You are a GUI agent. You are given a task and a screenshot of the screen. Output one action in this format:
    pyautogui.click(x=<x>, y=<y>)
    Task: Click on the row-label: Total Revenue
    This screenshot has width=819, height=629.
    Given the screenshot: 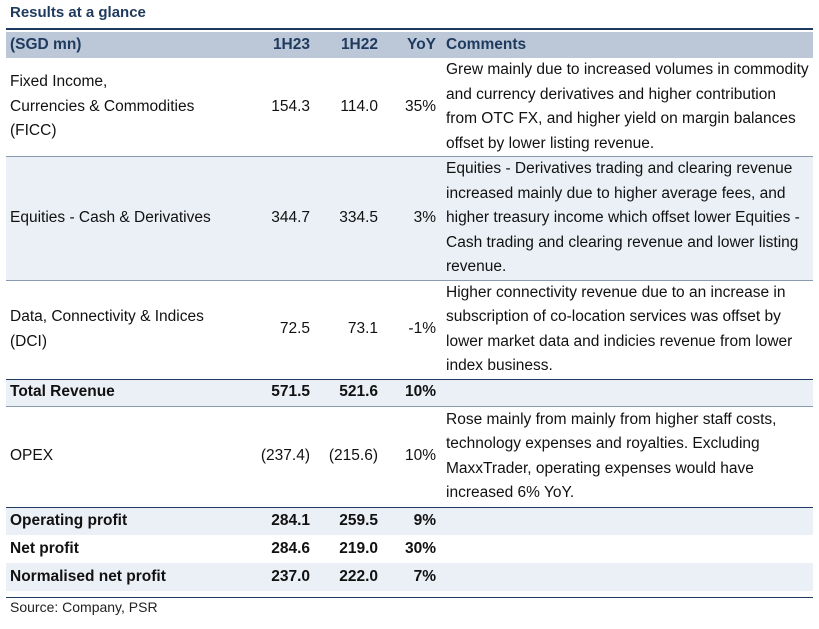 What is the action you would take?
    pyautogui.click(x=120, y=392)
    